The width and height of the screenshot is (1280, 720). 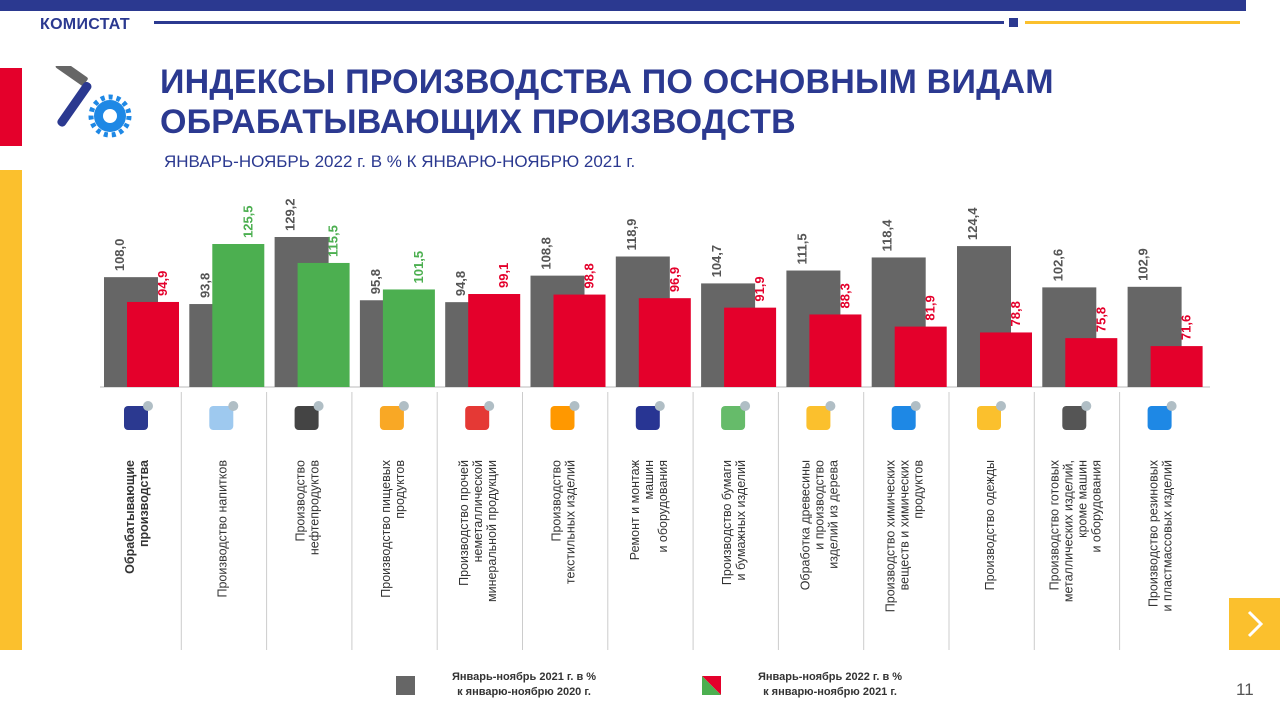 I want to click on metal-gears-icon-shape, so click(x=1074, y=418).